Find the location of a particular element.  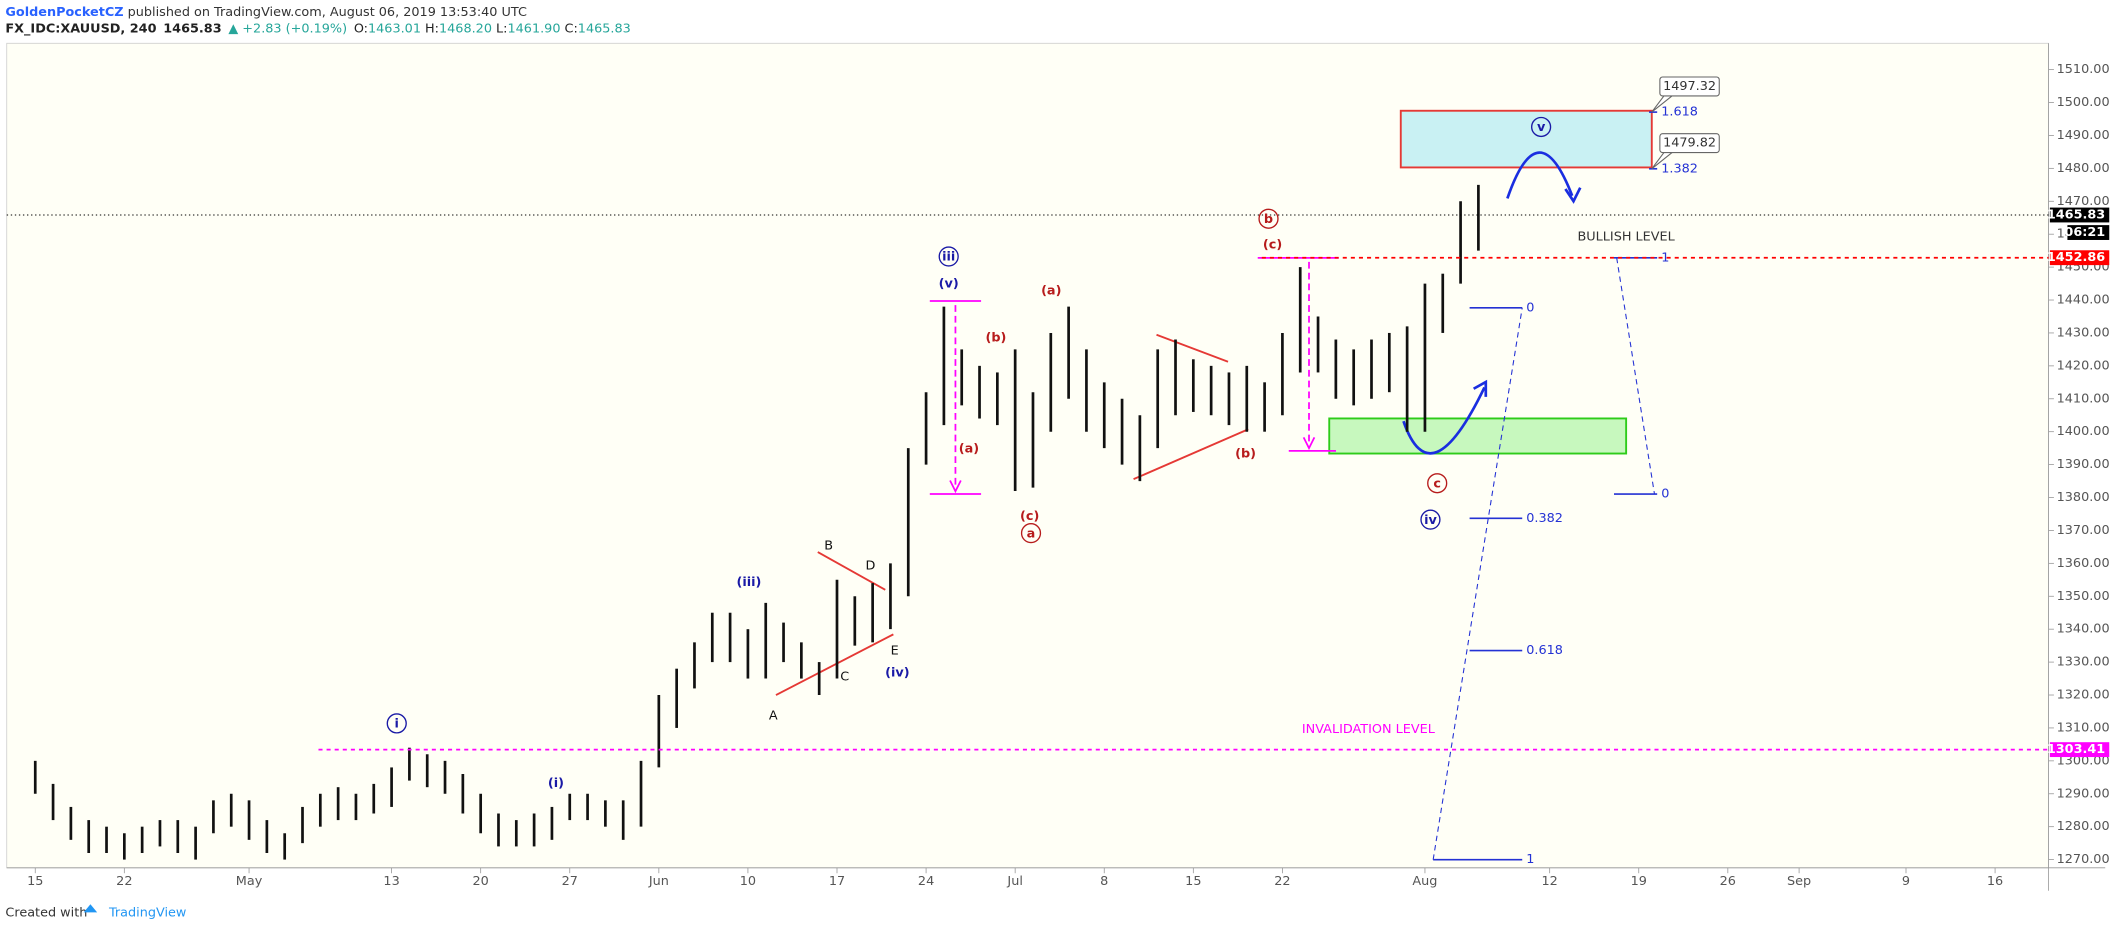

fib-label: 1.382 is located at coordinates (1679, 168).